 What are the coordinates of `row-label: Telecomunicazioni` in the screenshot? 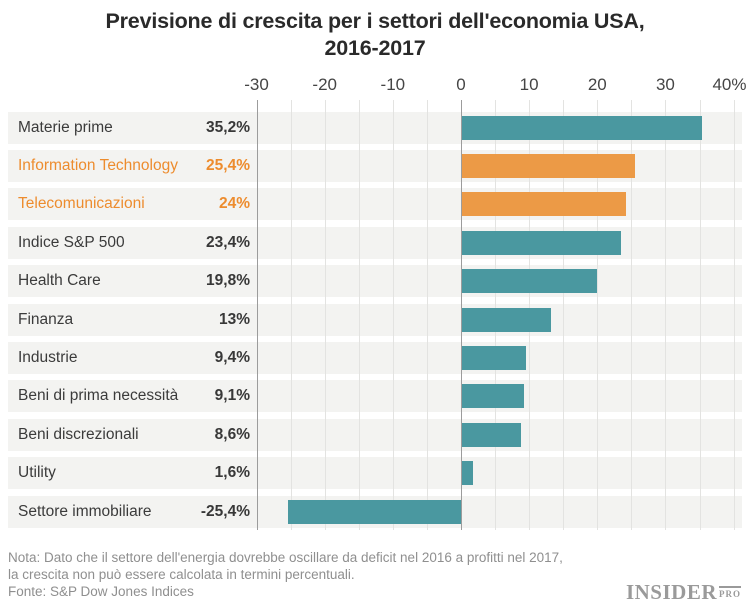 It's located at (81, 204).